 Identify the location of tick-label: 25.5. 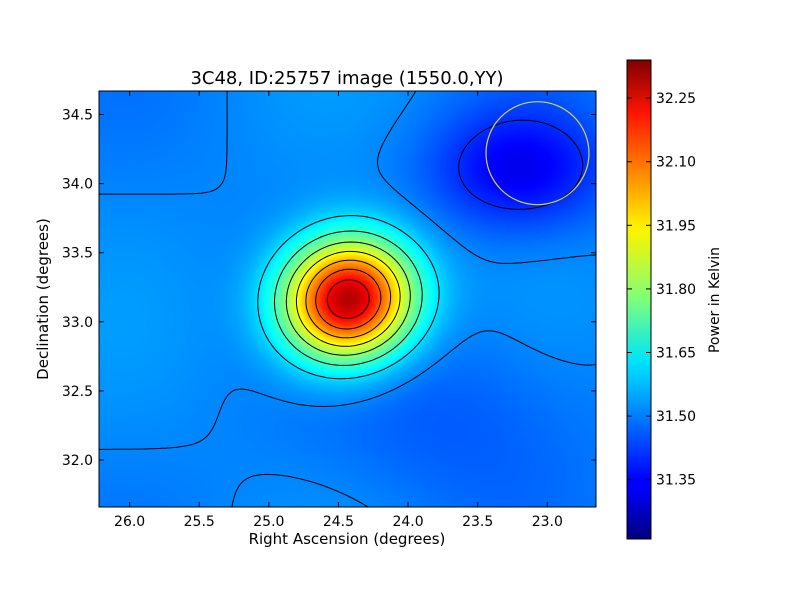
(199, 522).